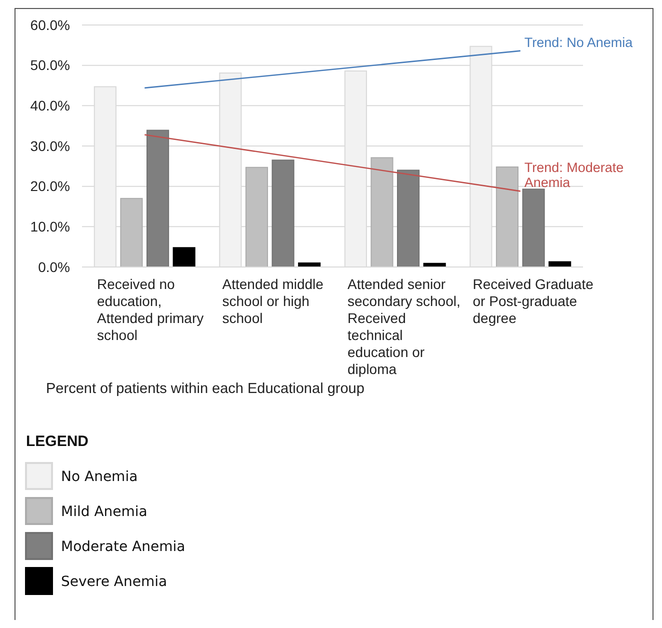 This screenshot has width=662, height=628. Describe the element at coordinates (104, 512) in the screenshot. I see `legend-label: Mild Anemia` at that location.